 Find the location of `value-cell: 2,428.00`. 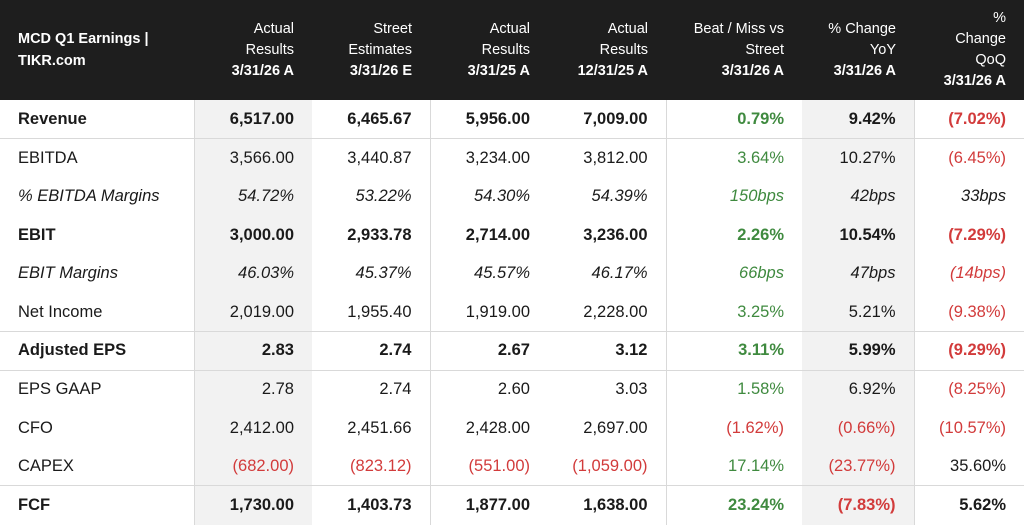

value-cell: 2,428.00 is located at coordinates (488, 428).